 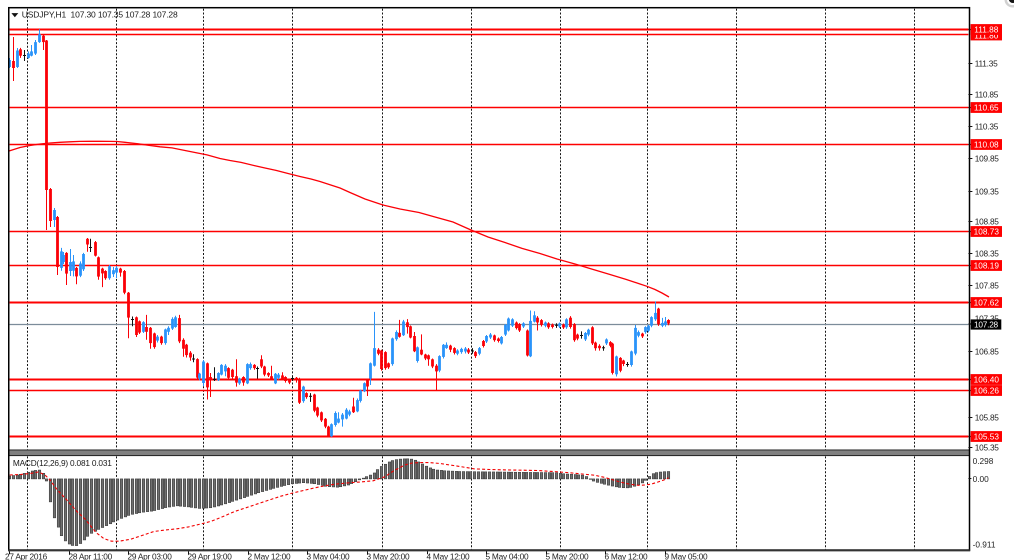 I want to click on svg-text: 110.08, so click(x=986, y=144).